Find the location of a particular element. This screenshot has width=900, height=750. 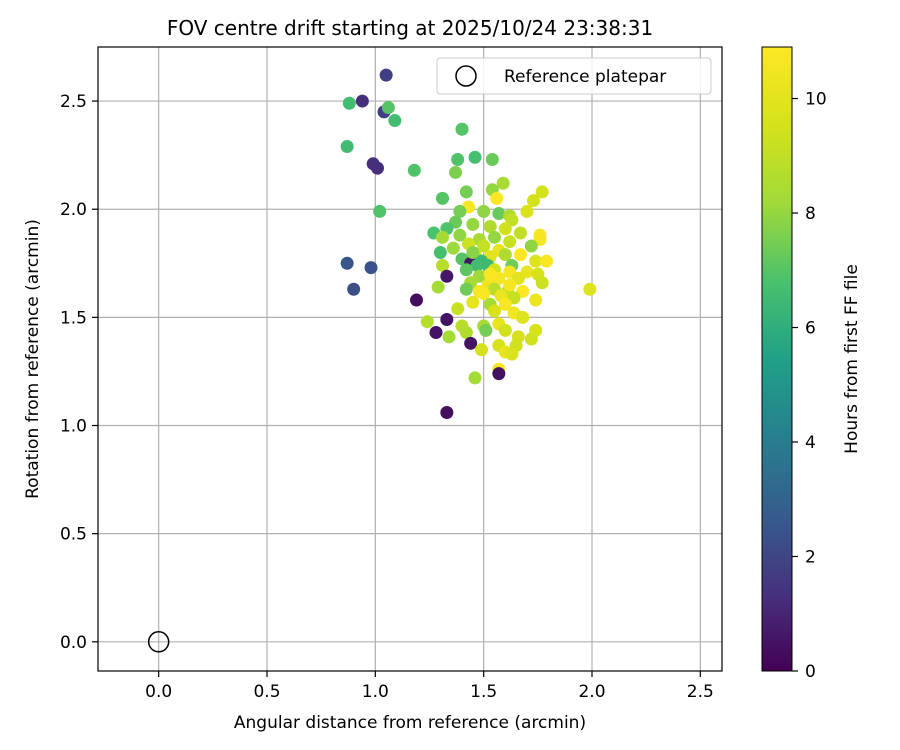

scatter-points is located at coordinates (468, 244).